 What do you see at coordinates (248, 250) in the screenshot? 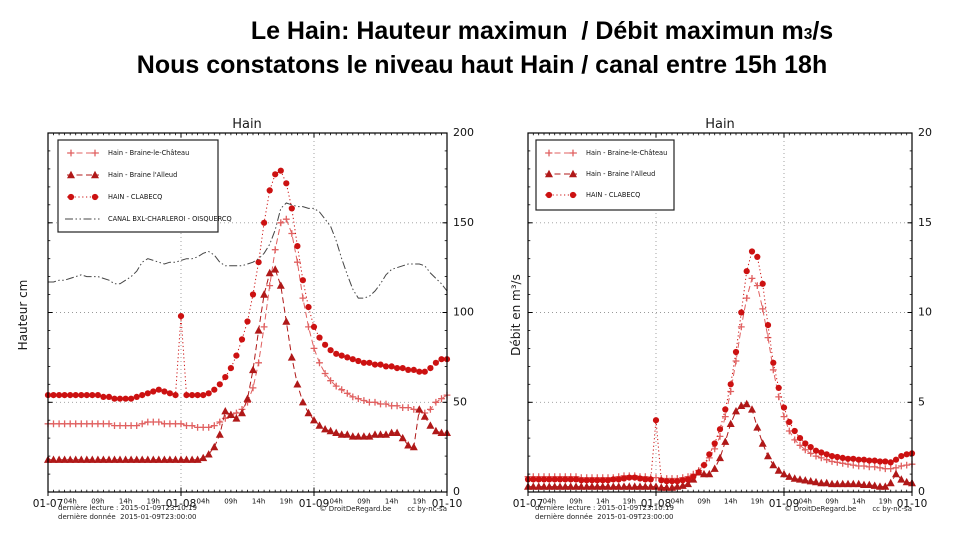
I see `series-canal-bxl-charleroi-oisquercq` at bounding box center [248, 250].